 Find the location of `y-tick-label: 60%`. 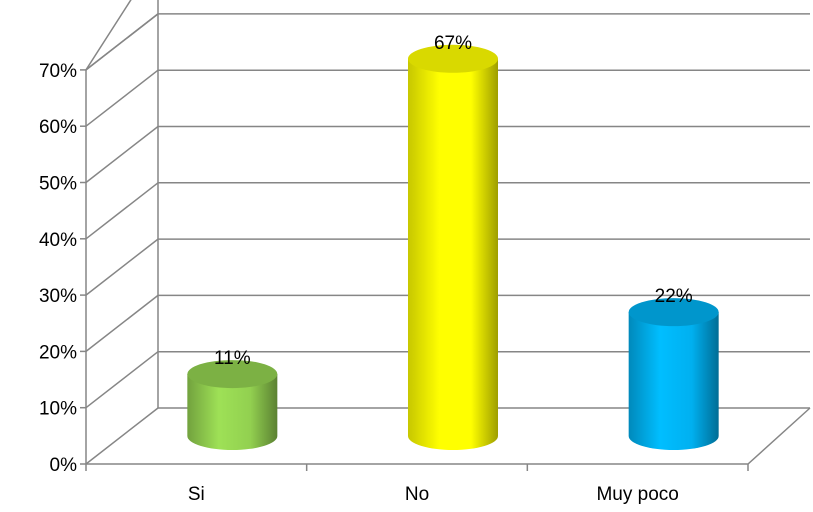

y-tick-label: 60% is located at coordinates (58, 127).